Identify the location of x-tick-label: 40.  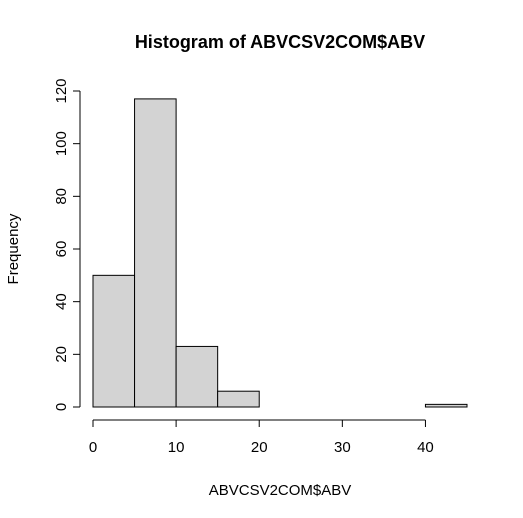
(425, 447).